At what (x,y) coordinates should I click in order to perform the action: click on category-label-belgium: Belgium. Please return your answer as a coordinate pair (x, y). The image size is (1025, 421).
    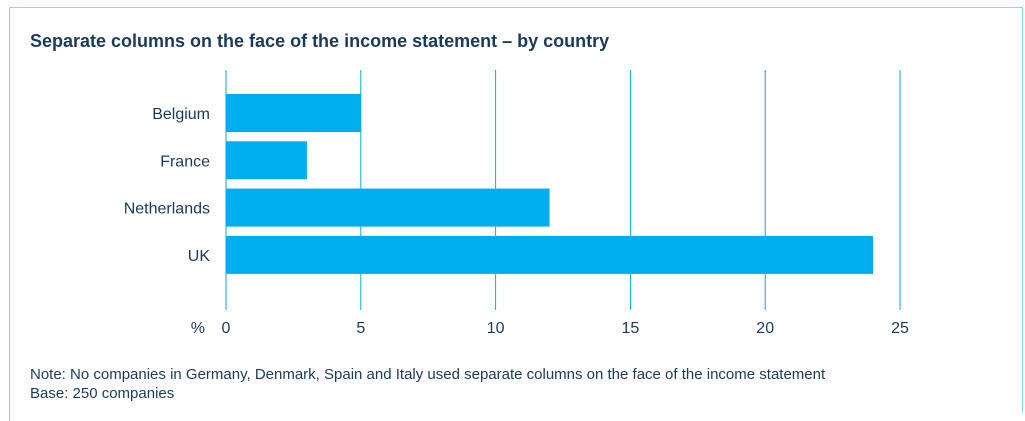
    Looking at the image, I should click on (181, 114).